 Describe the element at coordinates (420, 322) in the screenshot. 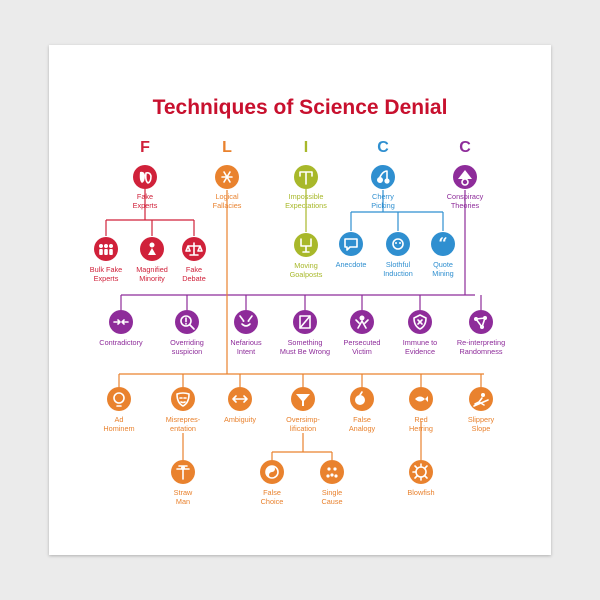

I see `shield-icon` at that location.